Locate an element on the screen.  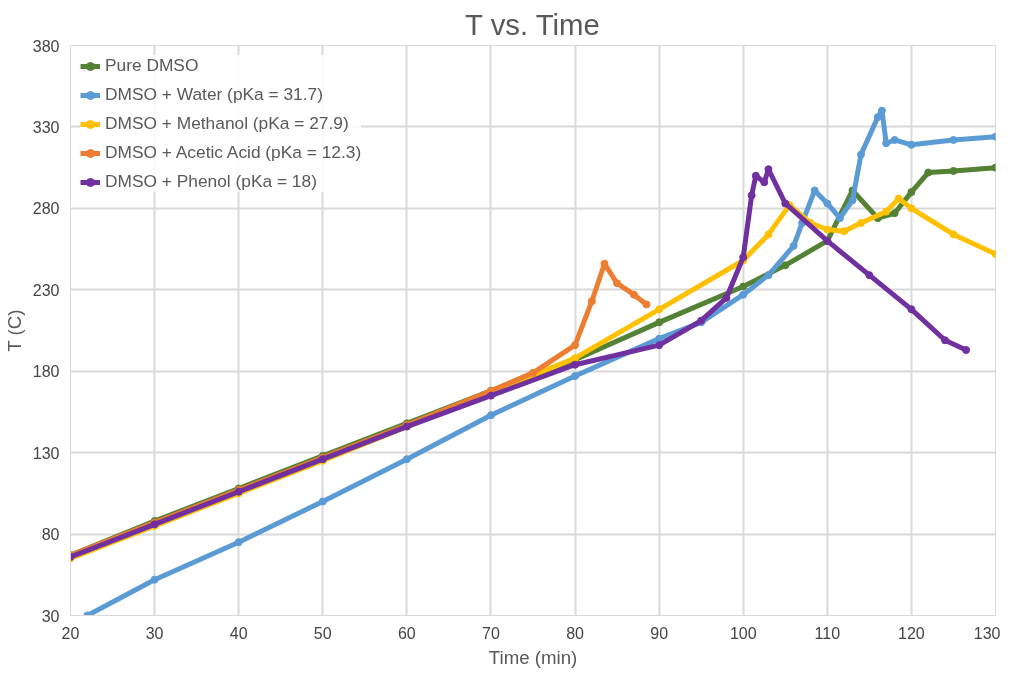
y-tick-label: 130 is located at coordinates (46, 453).